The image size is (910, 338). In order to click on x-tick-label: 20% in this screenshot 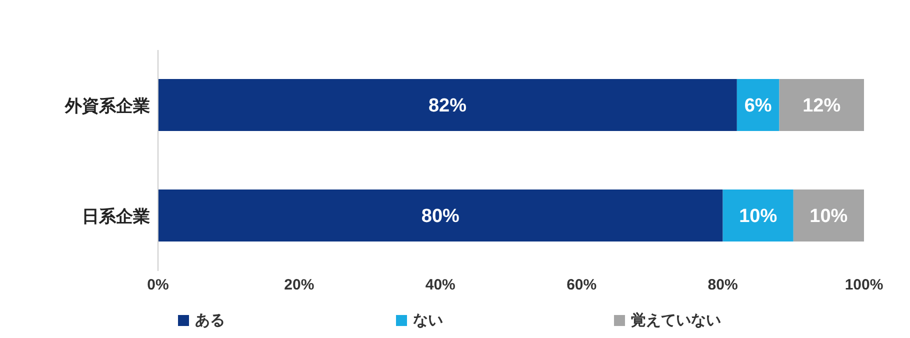, I will do `click(299, 285)`.